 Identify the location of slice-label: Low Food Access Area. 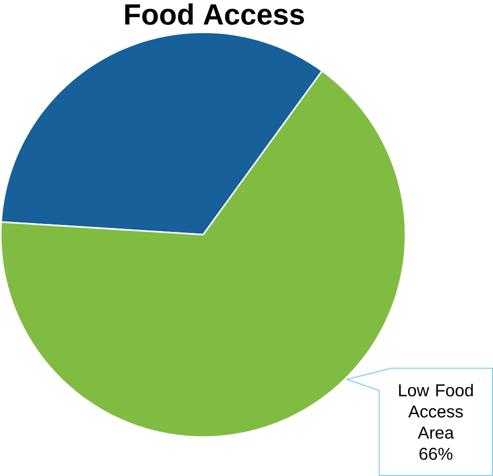
(436, 411).